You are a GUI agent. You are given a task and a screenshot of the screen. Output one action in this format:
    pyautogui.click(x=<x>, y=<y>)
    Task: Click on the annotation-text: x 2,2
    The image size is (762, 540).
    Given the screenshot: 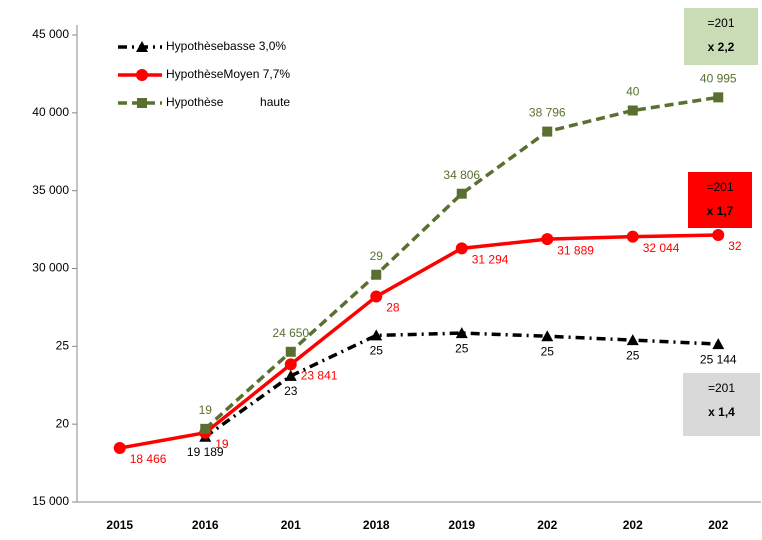 What is the action you would take?
    pyautogui.click(x=721, y=47)
    